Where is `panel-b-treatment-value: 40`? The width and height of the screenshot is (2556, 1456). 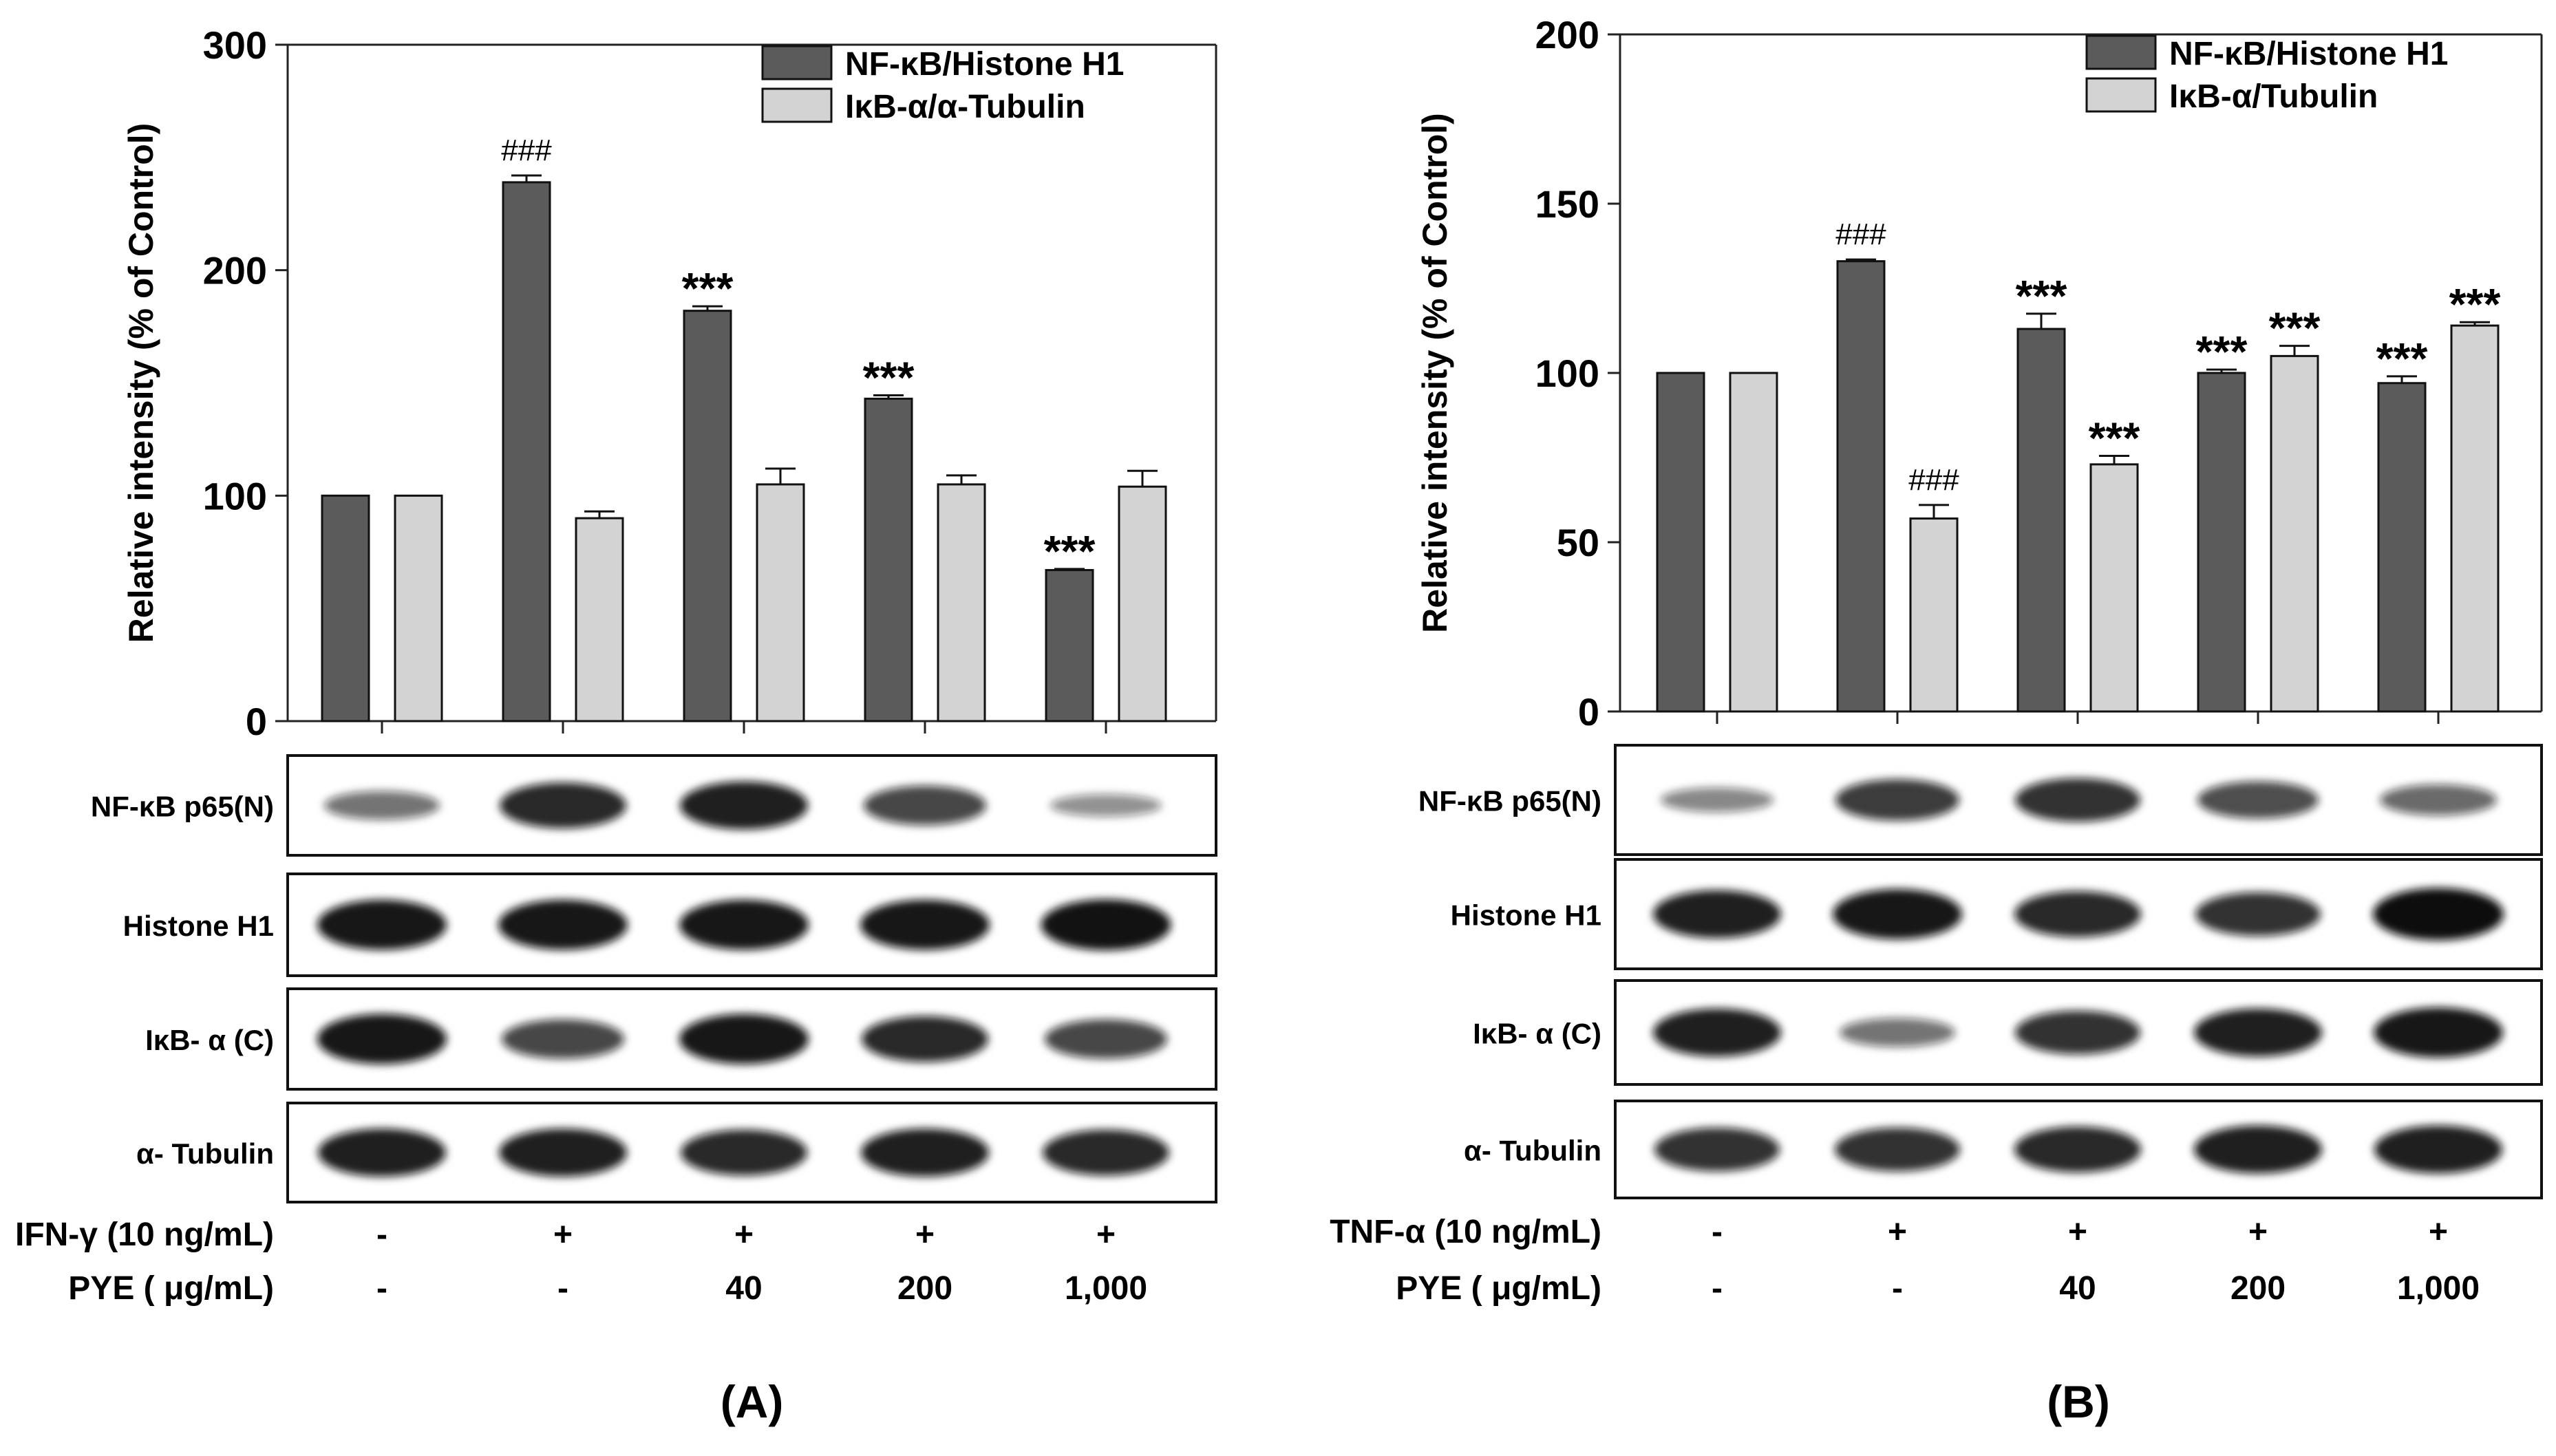 panel-b-treatment-value: 40 is located at coordinates (2077, 1288).